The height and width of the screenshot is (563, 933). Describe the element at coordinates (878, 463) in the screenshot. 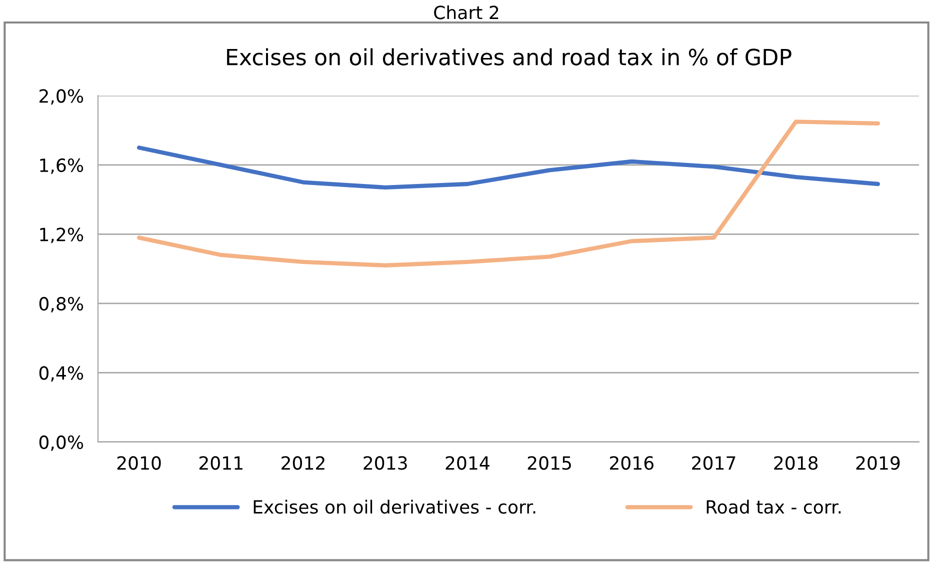

I see `x-tick-label: 2019` at that location.